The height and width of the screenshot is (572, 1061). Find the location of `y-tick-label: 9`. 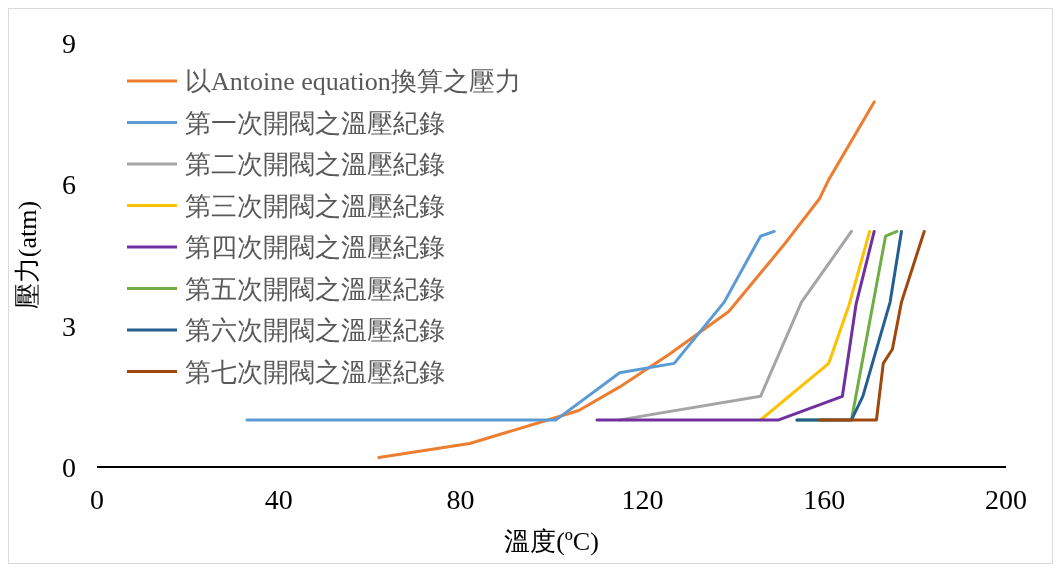

y-tick-label: 9 is located at coordinates (69, 43).